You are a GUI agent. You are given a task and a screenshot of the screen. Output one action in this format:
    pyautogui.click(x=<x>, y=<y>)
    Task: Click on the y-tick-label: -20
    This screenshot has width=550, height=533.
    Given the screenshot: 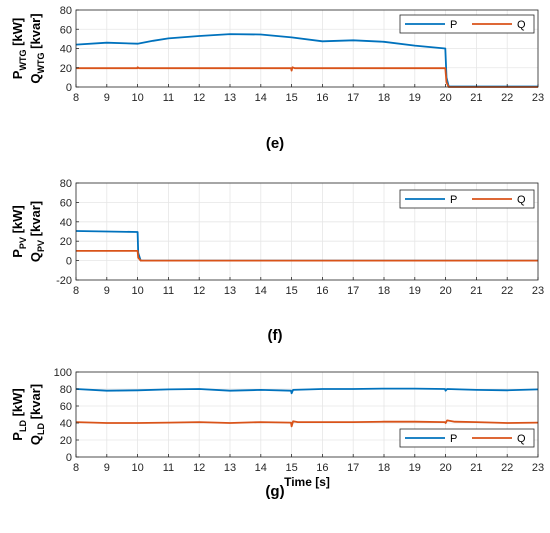 What is the action you would take?
    pyautogui.click(x=64, y=281)
    